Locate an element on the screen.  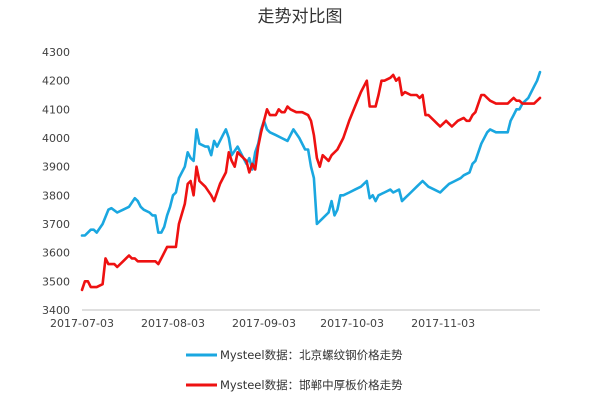
x-tick-label: 2017-08-03 is located at coordinates (173, 323).